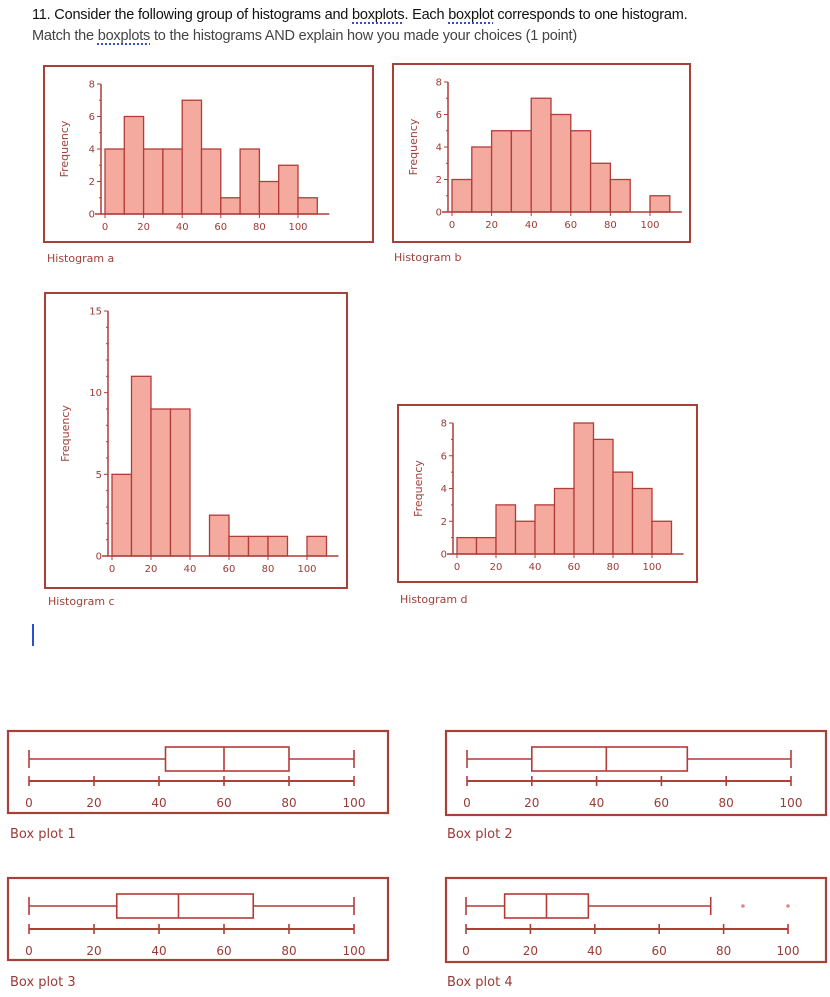 This screenshot has height=997, width=830. I want to click on question-text: corresponds to one histogram., so click(590, 15).